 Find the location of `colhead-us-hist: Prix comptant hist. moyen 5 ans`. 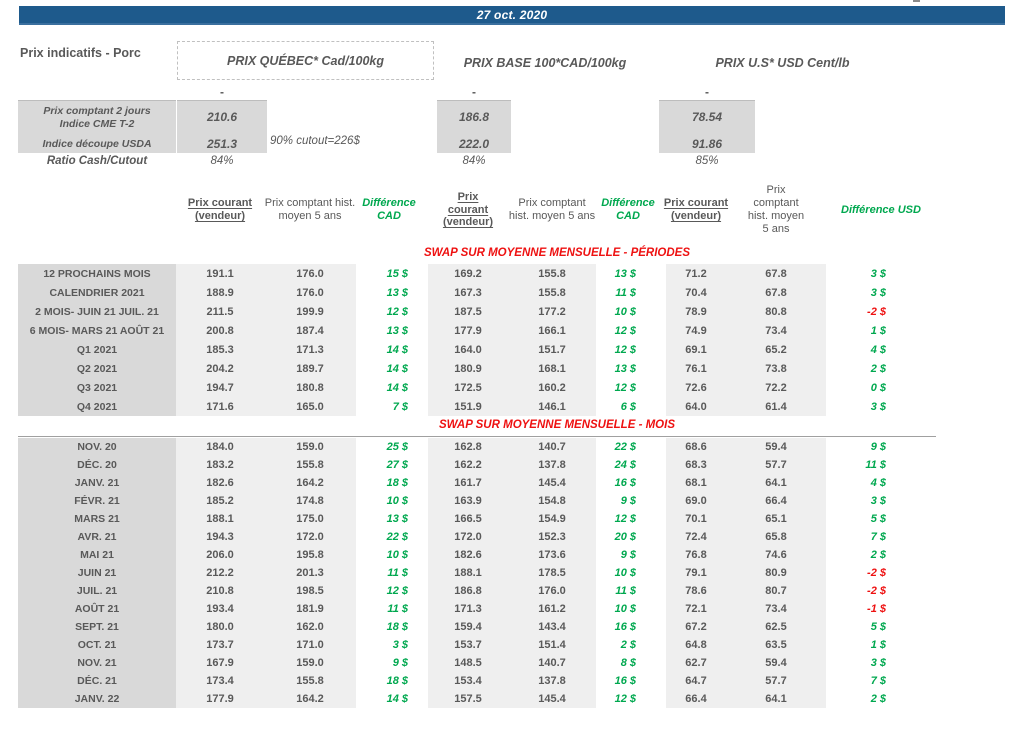

colhead-us-hist: Prix comptant hist. moyen 5 ans is located at coordinates (776, 209).